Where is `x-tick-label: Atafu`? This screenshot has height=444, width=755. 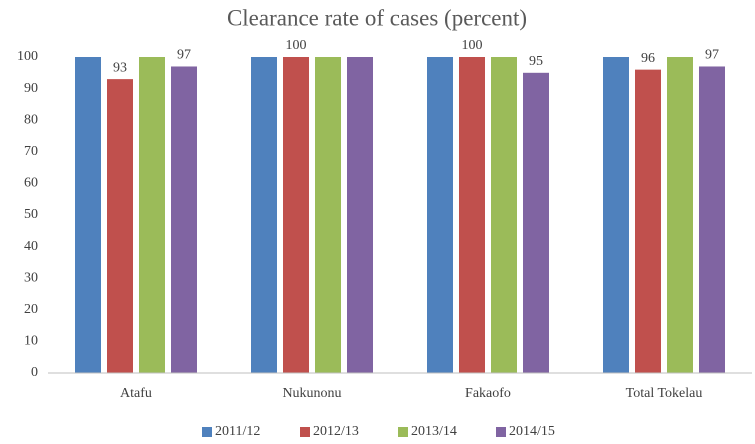
x-tick-label: Atafu is located at coordinates (136, 393).